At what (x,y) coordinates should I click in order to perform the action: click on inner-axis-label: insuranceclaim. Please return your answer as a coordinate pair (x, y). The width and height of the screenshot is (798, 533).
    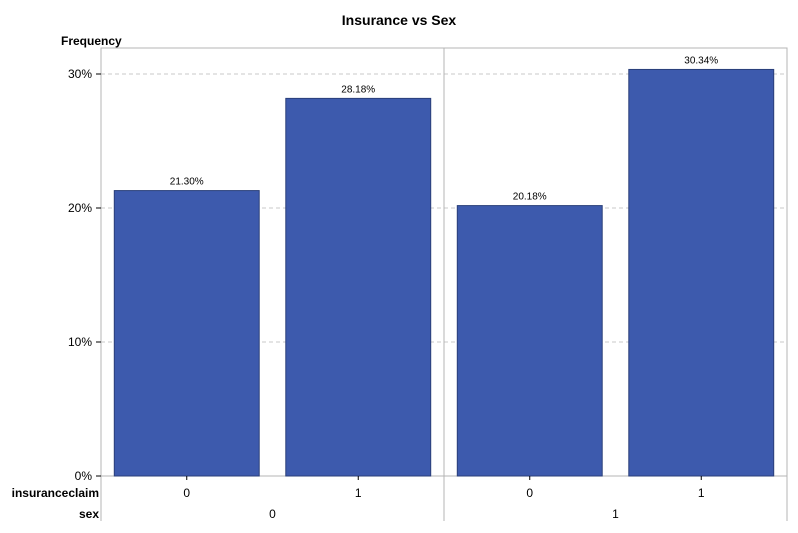
    Looking at the image, I should click on (55, 493).